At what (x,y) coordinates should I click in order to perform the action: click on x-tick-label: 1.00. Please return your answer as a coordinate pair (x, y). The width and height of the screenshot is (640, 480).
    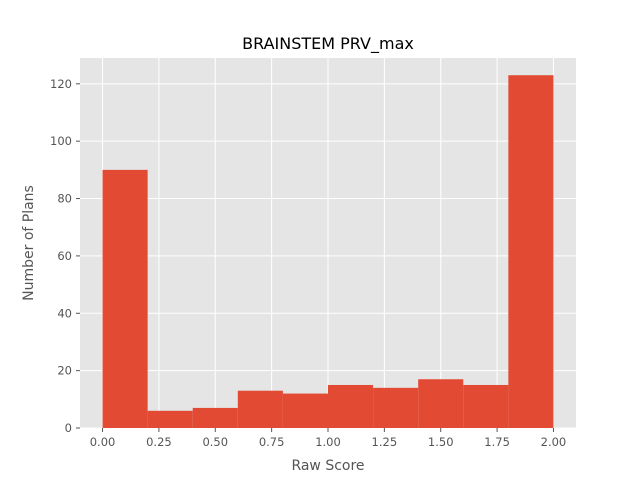
    Looking at the image, I should click on (328, 442).